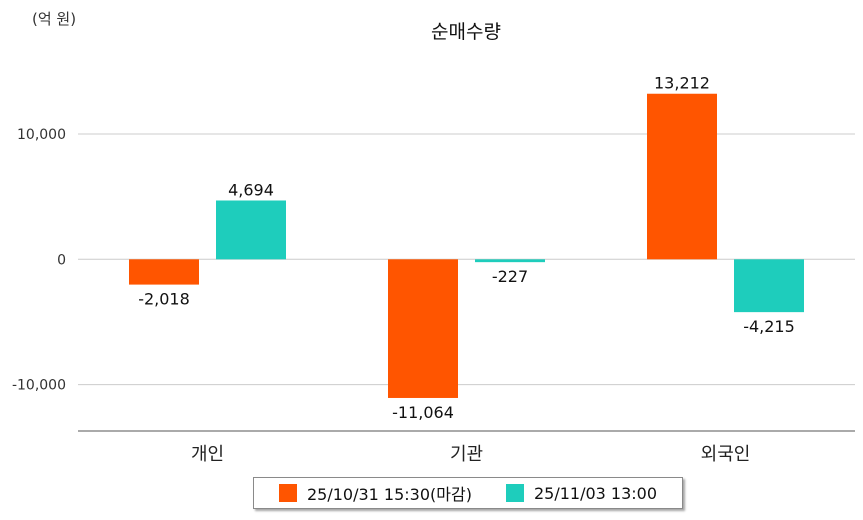 This screenshot has height=520, width=863. Describe the element at coordinates (769, 326) in the screenshot. I see `value-label: -4,215` at that location.